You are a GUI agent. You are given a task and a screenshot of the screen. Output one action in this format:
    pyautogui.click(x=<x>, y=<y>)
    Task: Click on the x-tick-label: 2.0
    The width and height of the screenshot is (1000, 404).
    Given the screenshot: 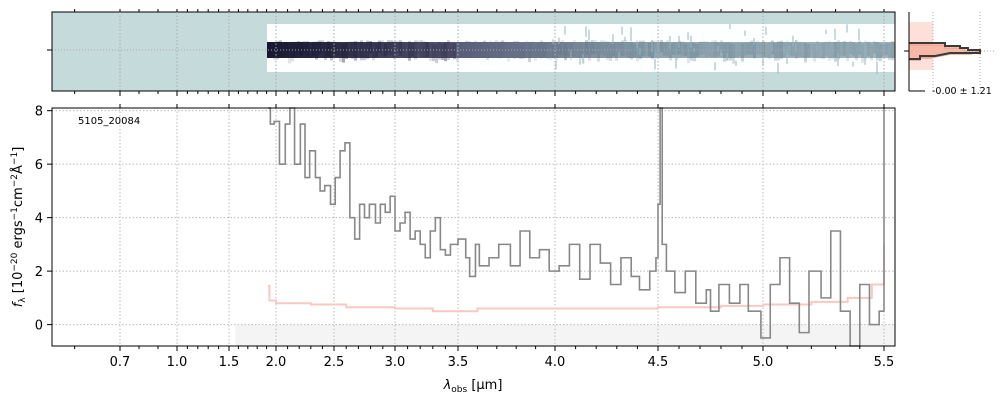 What is the action you would take?
    pyautogui.click(x=276, y=362)
    